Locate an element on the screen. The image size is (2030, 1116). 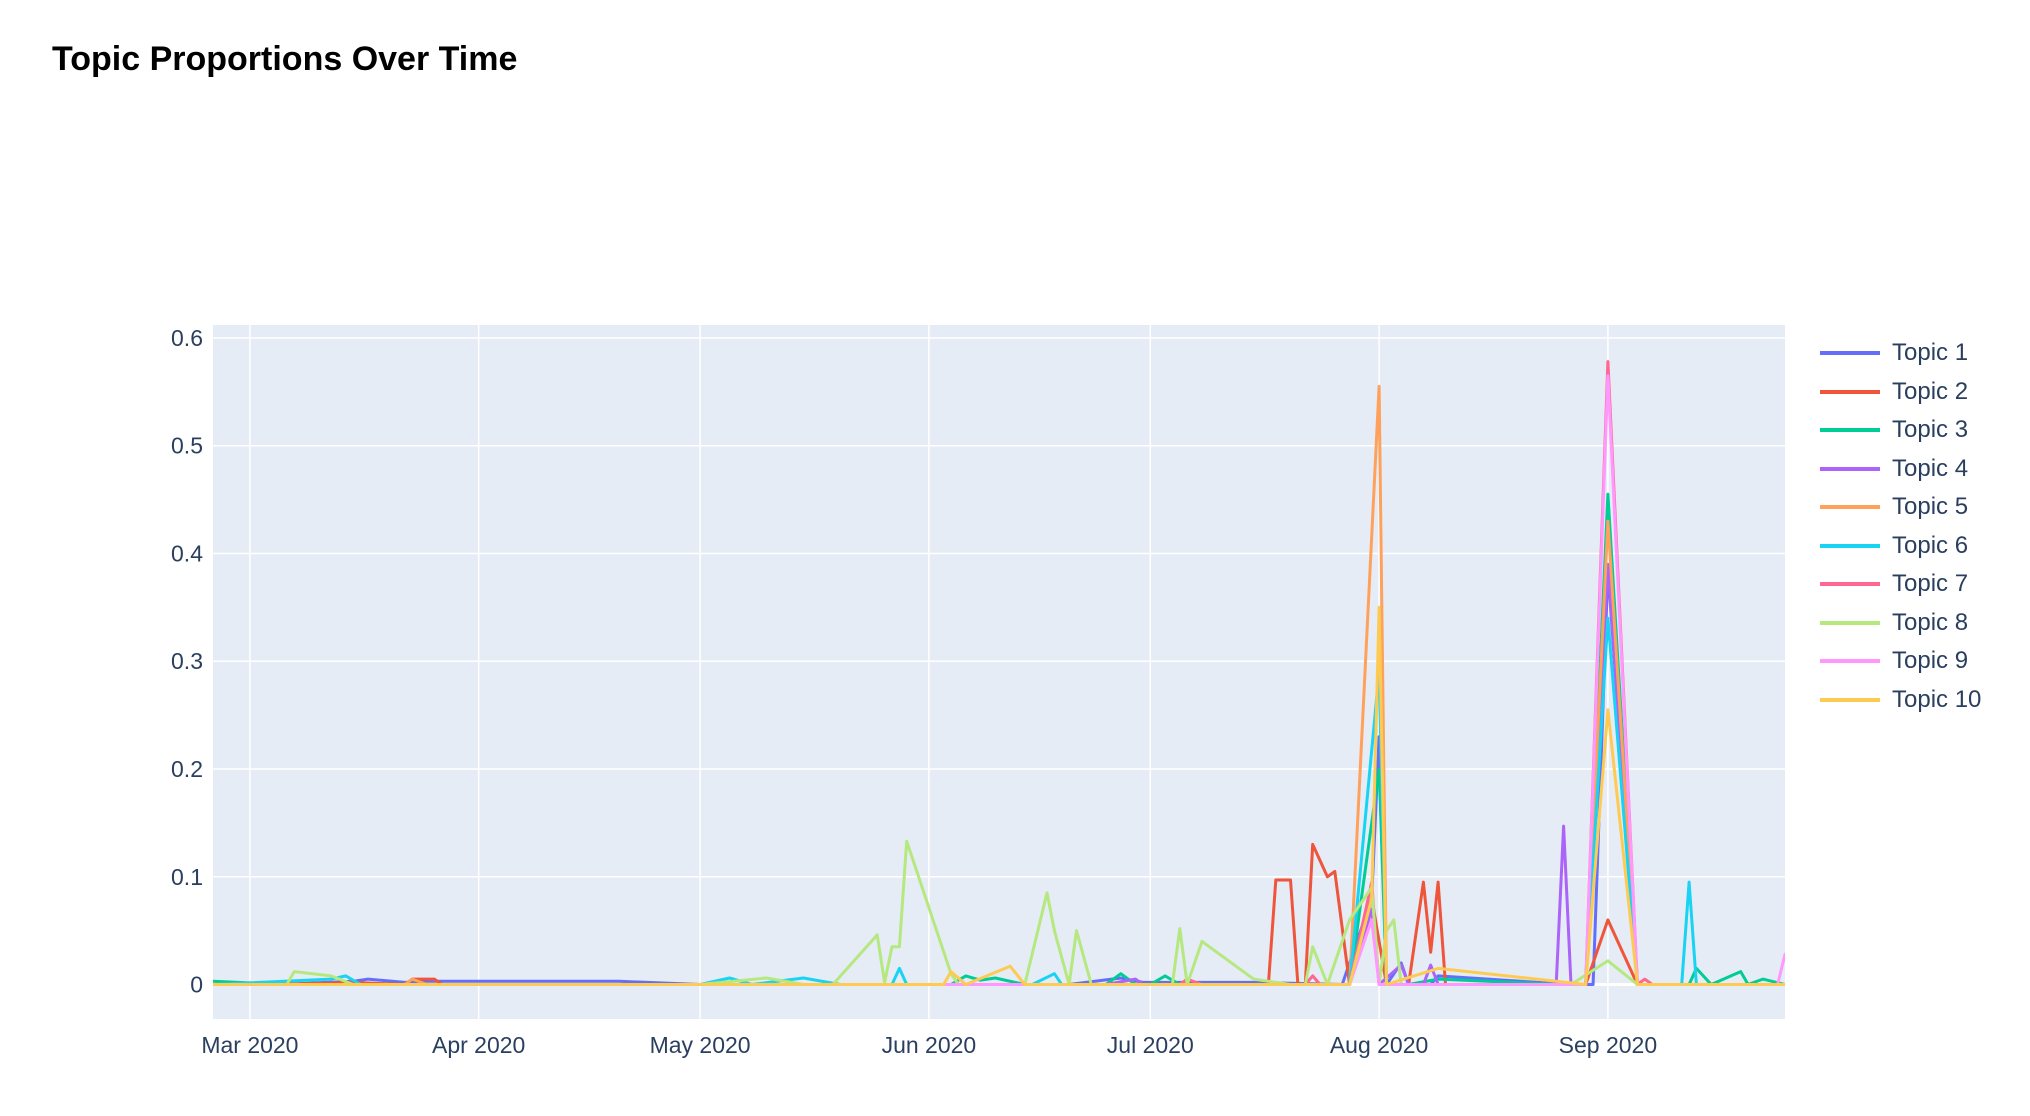
legend-label: Topic 8 is located at coordinates (1930, 623).